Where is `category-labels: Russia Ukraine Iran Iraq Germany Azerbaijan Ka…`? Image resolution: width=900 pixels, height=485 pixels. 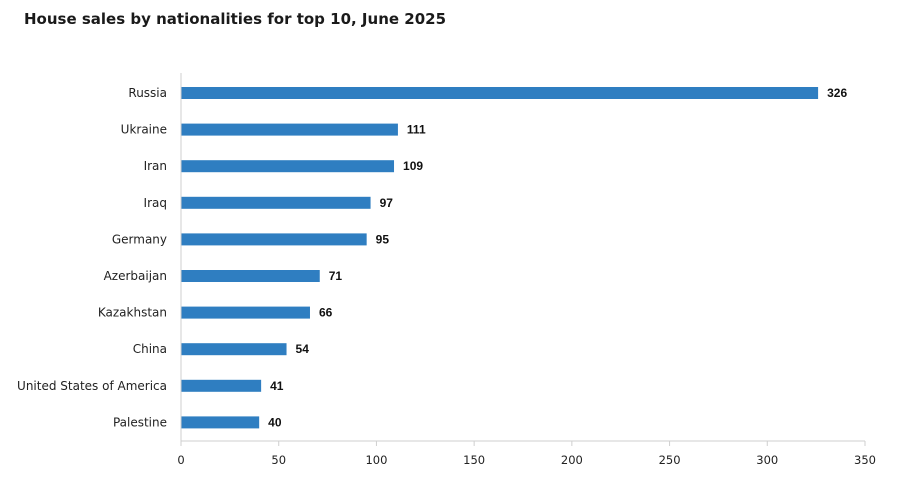 category-labels: Russia Ukraine Iran Iraq Germany Azerbaijan Ka… is located at coordinates (92, 257).